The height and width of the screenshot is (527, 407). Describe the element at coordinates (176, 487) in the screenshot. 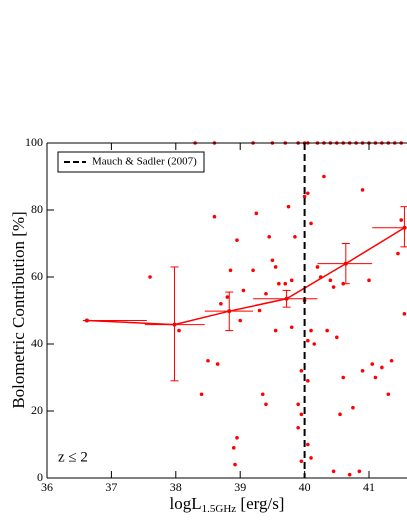

I see `x-tick-label: 38` at that location.